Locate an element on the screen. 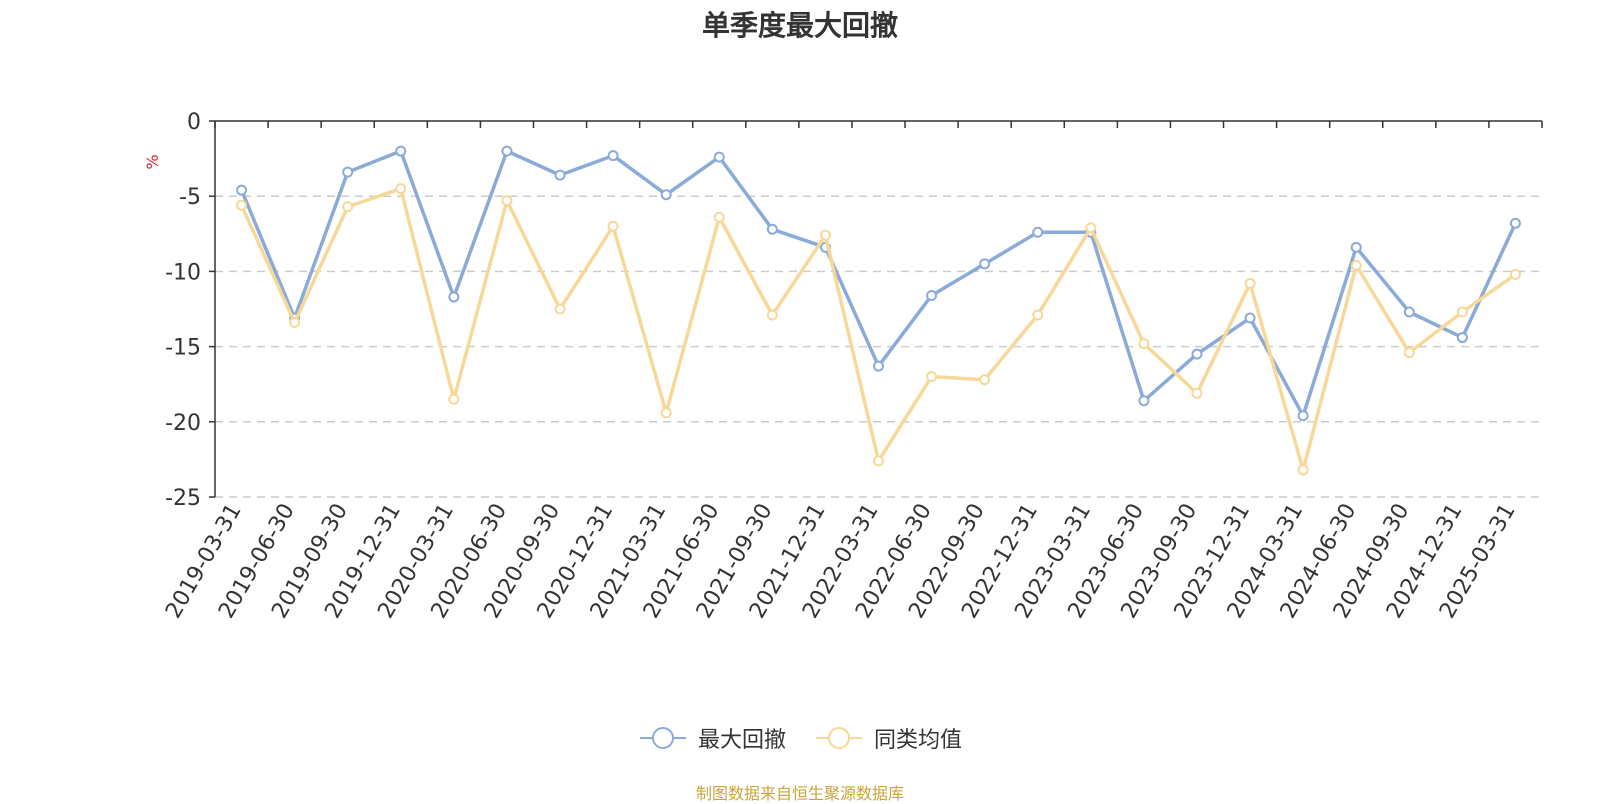 Image resolution: width=1600 pixels, height=804 pixels. legend: 最大回撤 同类均值 is located at coordinates (800, 738).